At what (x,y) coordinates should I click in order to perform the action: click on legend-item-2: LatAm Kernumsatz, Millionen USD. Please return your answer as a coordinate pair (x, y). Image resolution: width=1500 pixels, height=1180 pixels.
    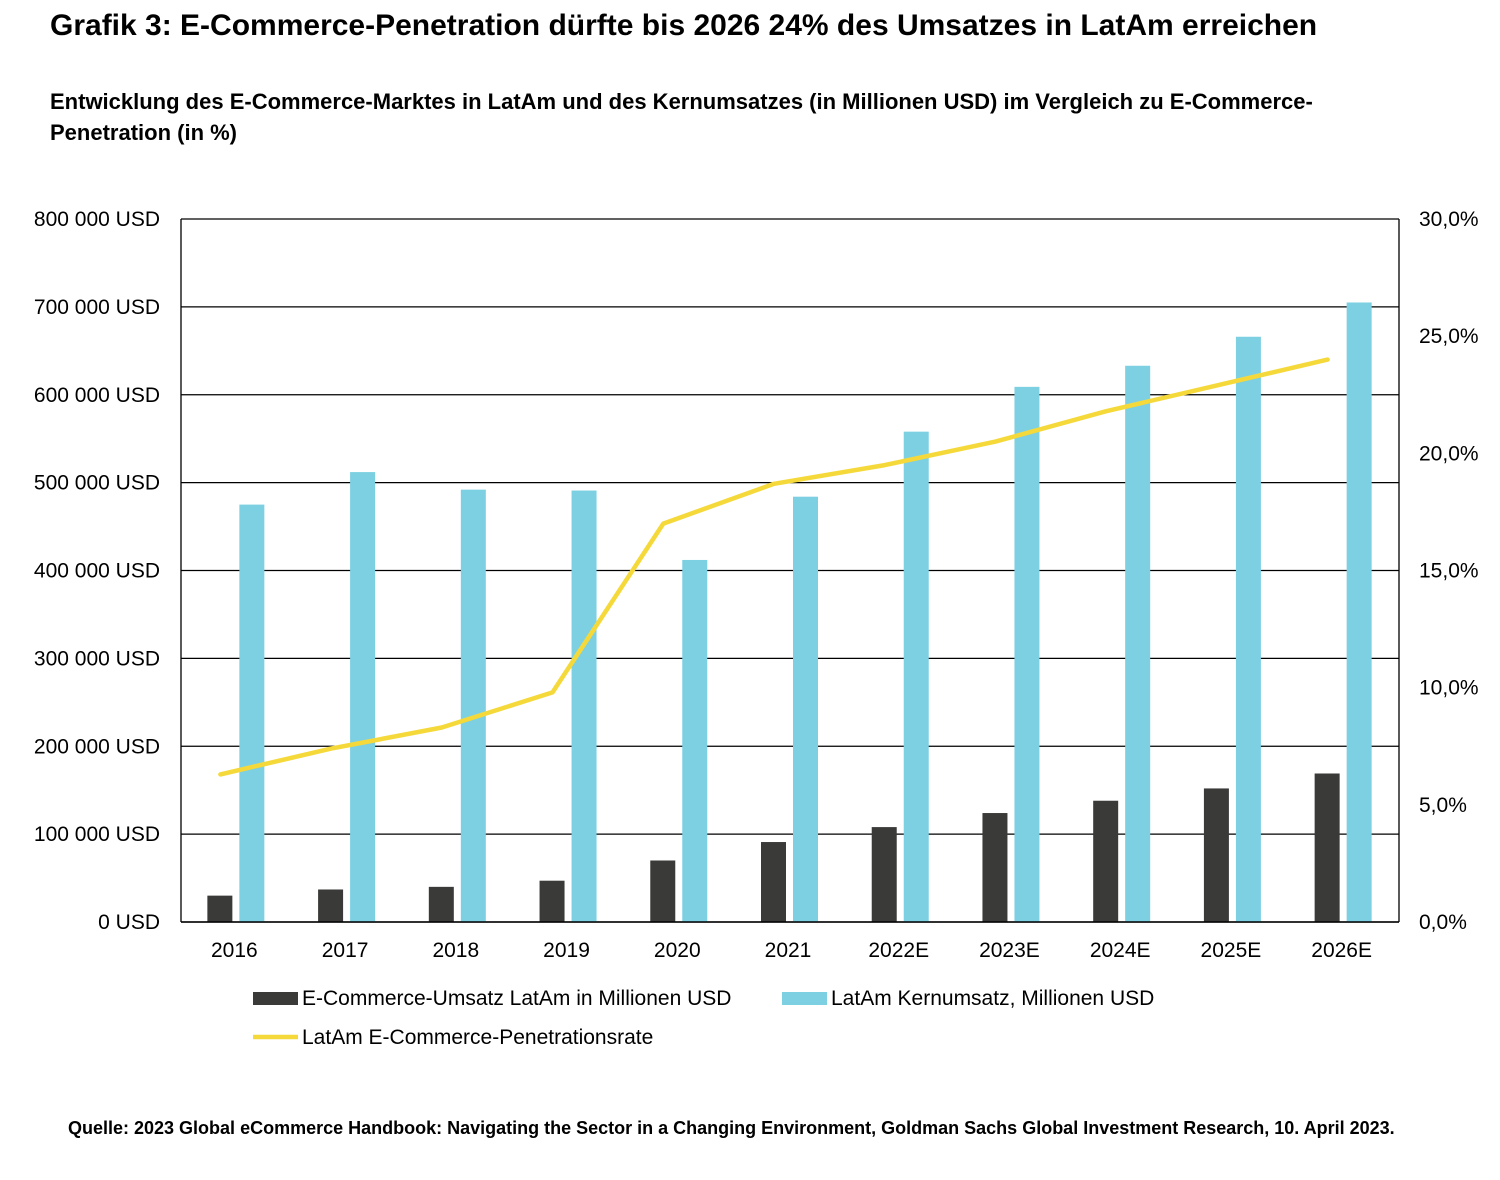
    Looking at the image, I should click on (968, 998).